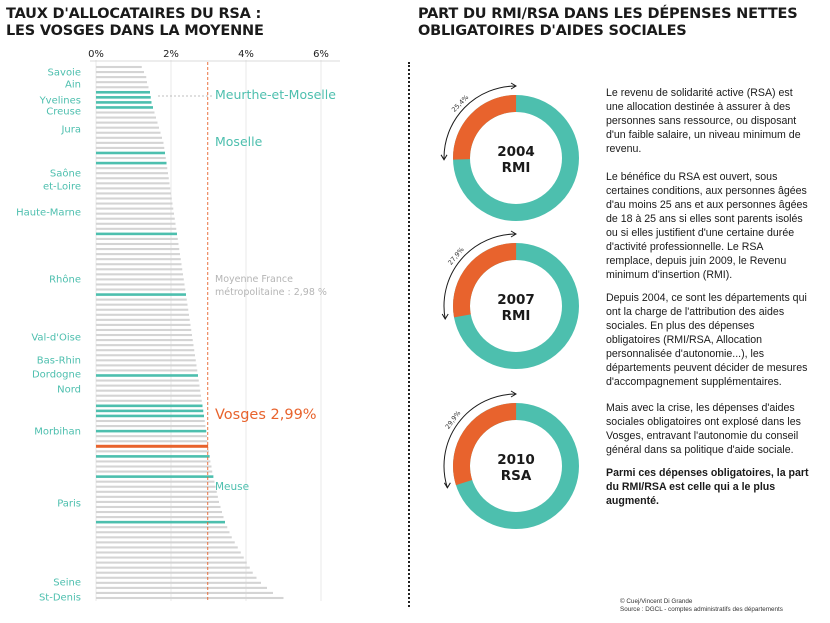 This screenshot has height=623, width=830. Describe the element at coordinates (656, 601) in the screenshot. I see `credit-text: © Cuej/Vincent Di Grande` at that location.